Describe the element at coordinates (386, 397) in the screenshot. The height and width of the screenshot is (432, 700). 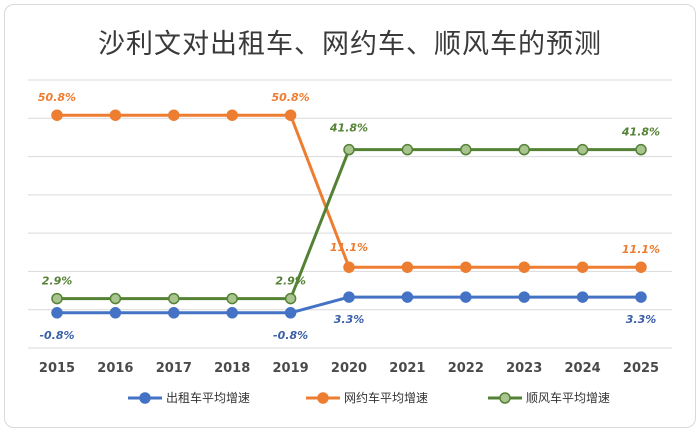
I see `legend-label: 网约车平均增速` at that location.